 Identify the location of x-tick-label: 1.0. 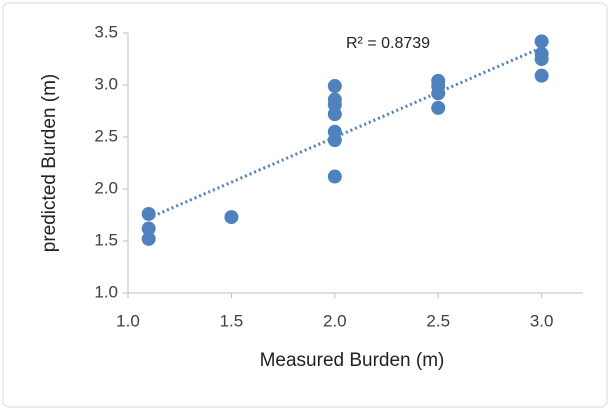
(128, 320).